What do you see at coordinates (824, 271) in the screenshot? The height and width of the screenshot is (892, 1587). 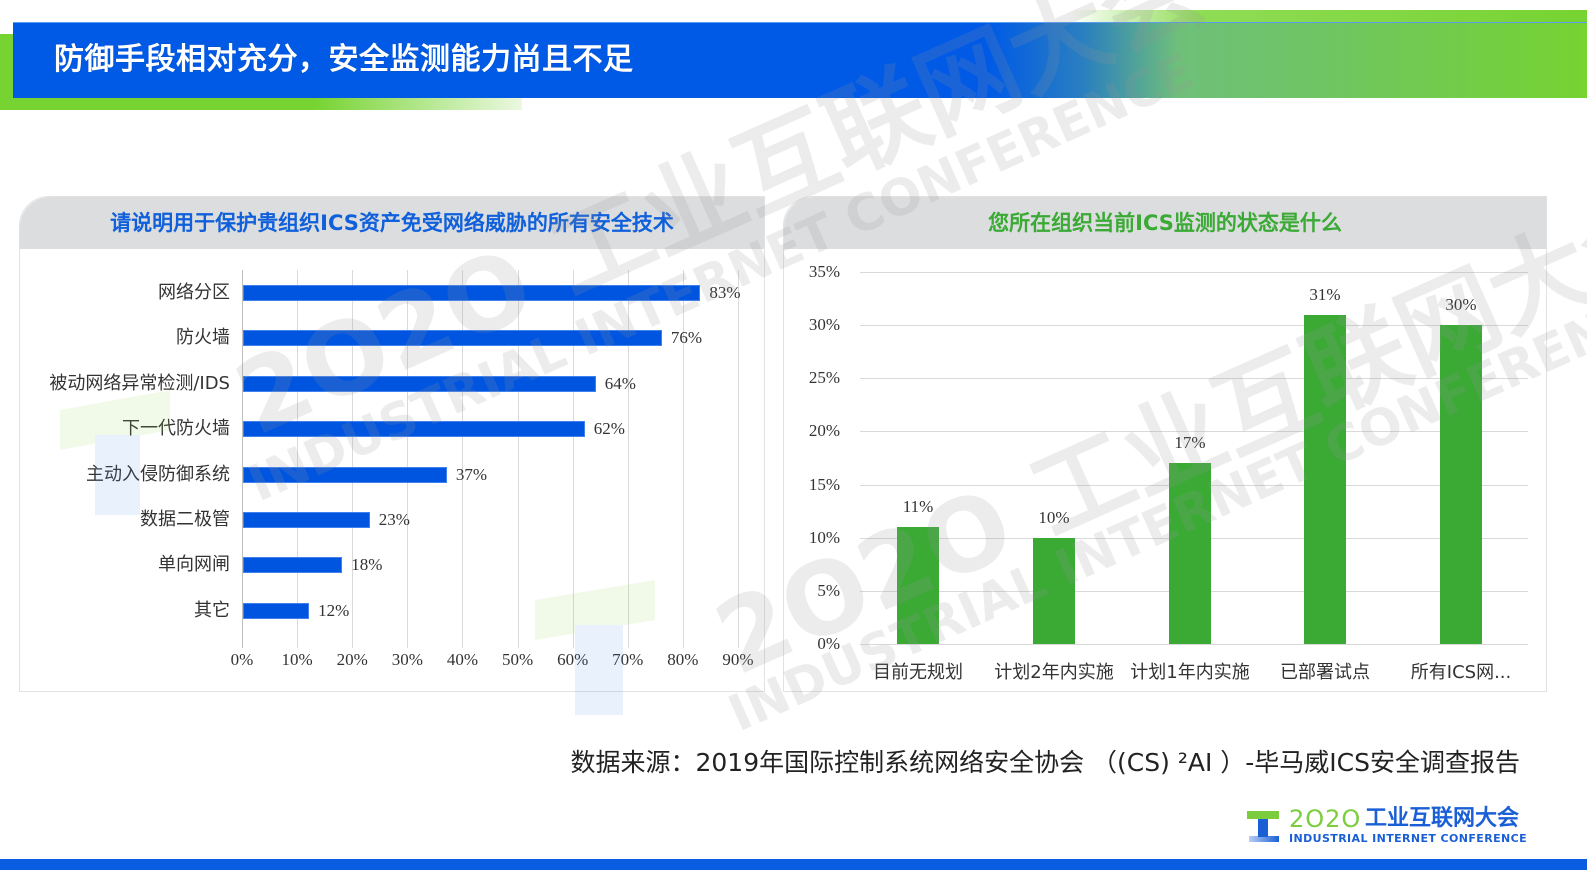 I see `y-axis-tick: 35%` at bounding box center [824, 271].